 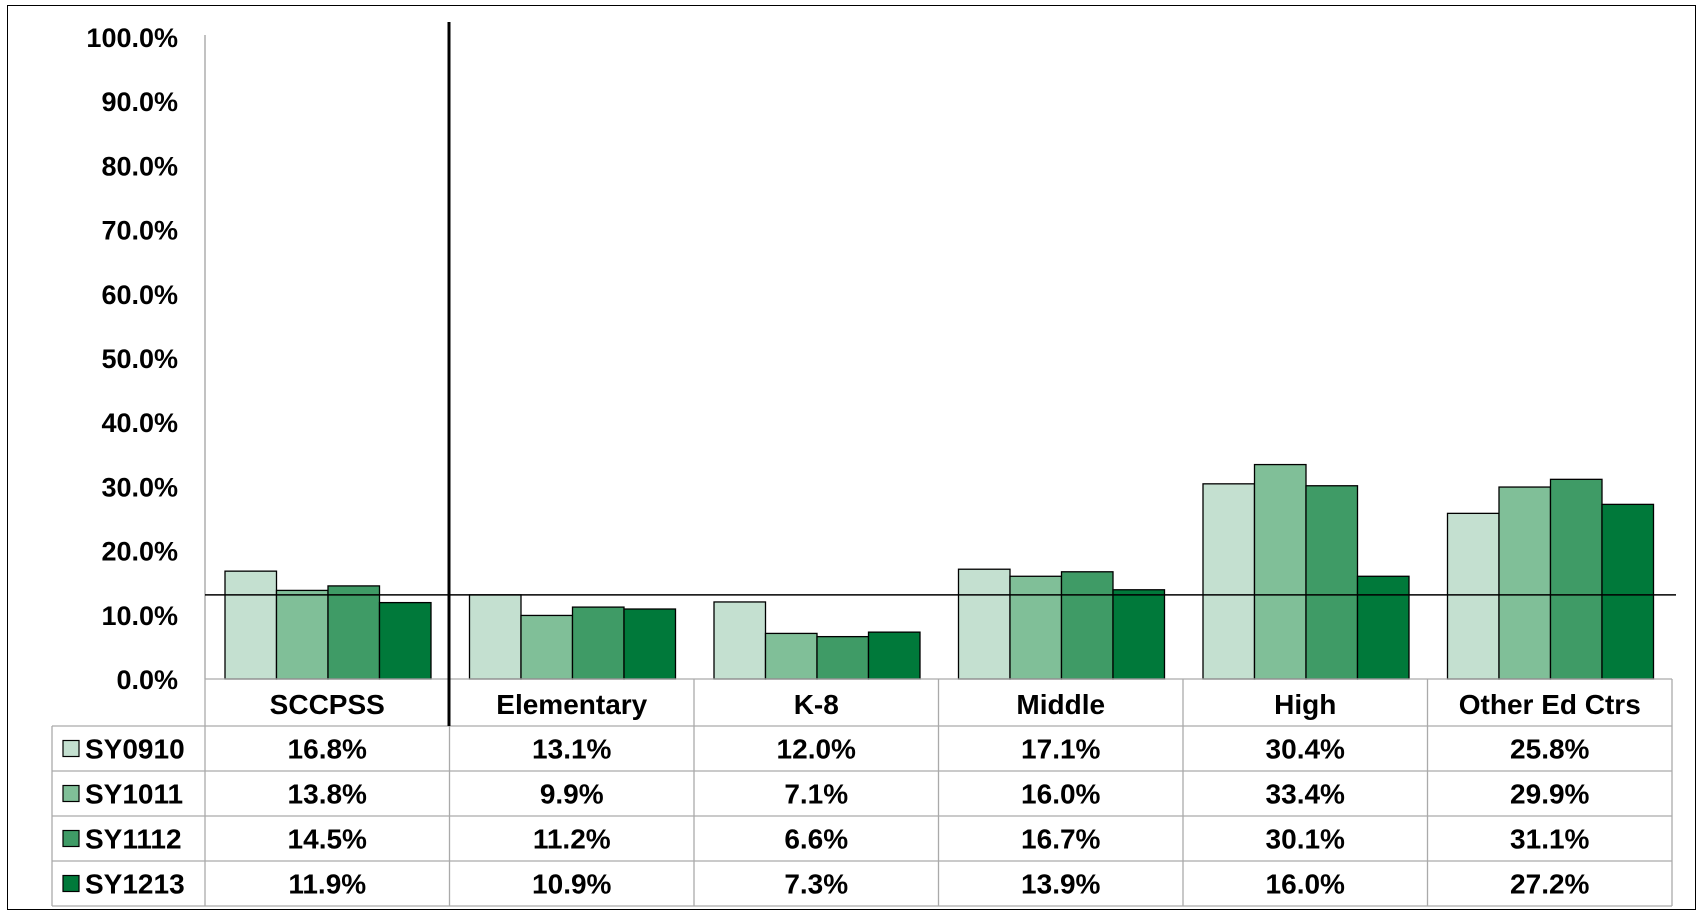 I want to click on data-label: 10.9%, so click(x=571, y=884).